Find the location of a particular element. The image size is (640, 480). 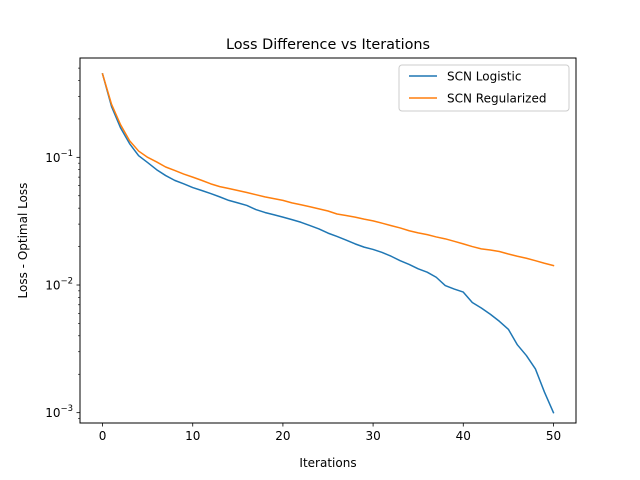

x-axis: 0 10 20 30 40 50 is located at coordinates (330, 433).